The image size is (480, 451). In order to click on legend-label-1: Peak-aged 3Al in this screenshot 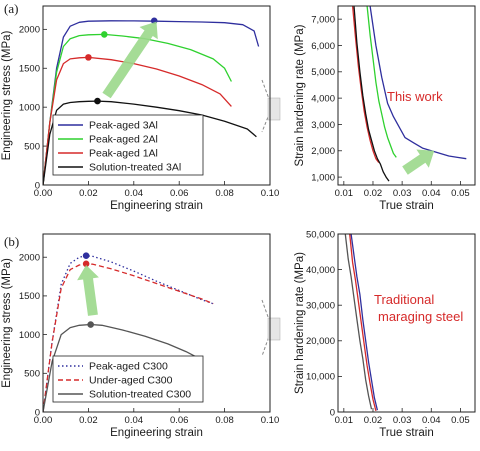, I will do `click(123, 126)`.